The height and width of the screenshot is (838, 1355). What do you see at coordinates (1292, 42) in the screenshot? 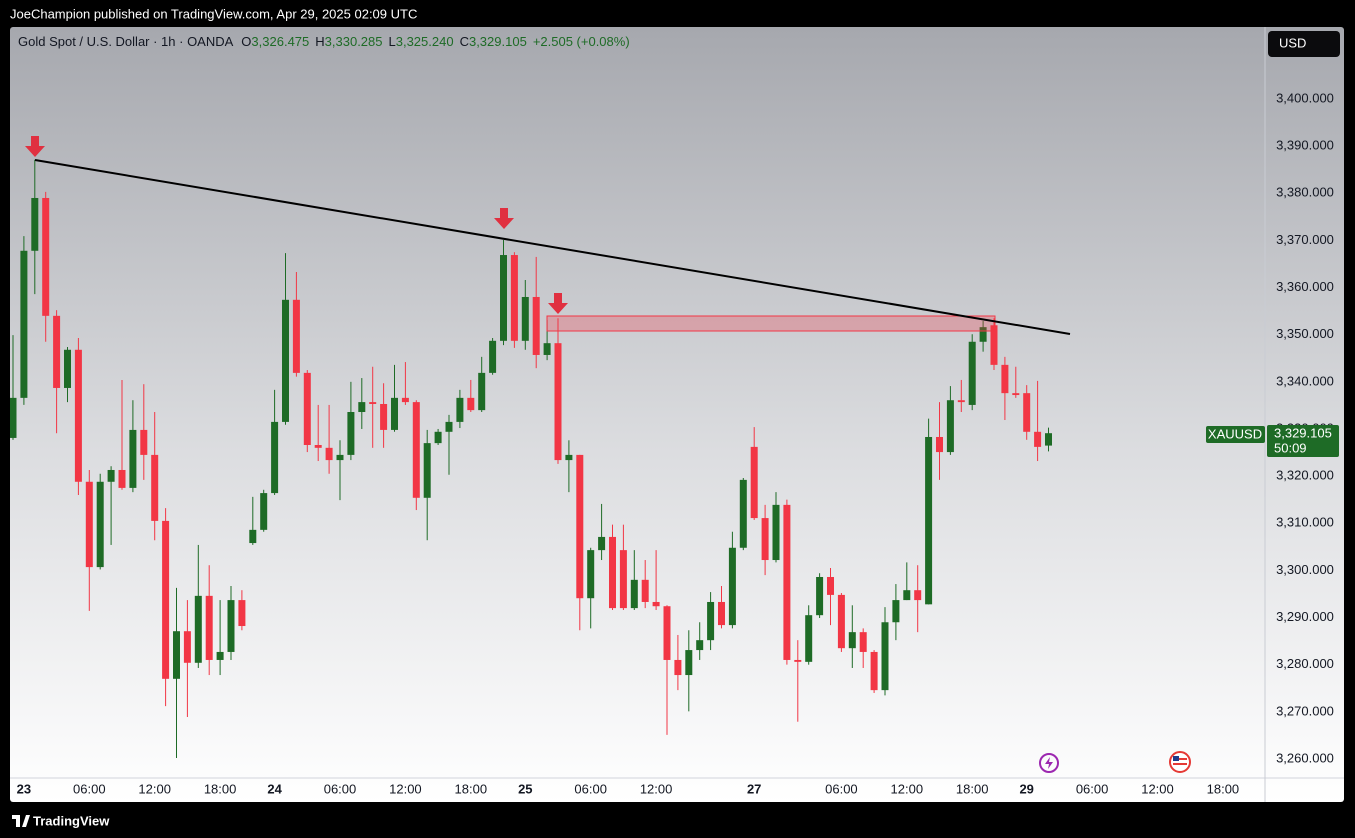
I see `currency: USD` at bounding box center [1292, 42].